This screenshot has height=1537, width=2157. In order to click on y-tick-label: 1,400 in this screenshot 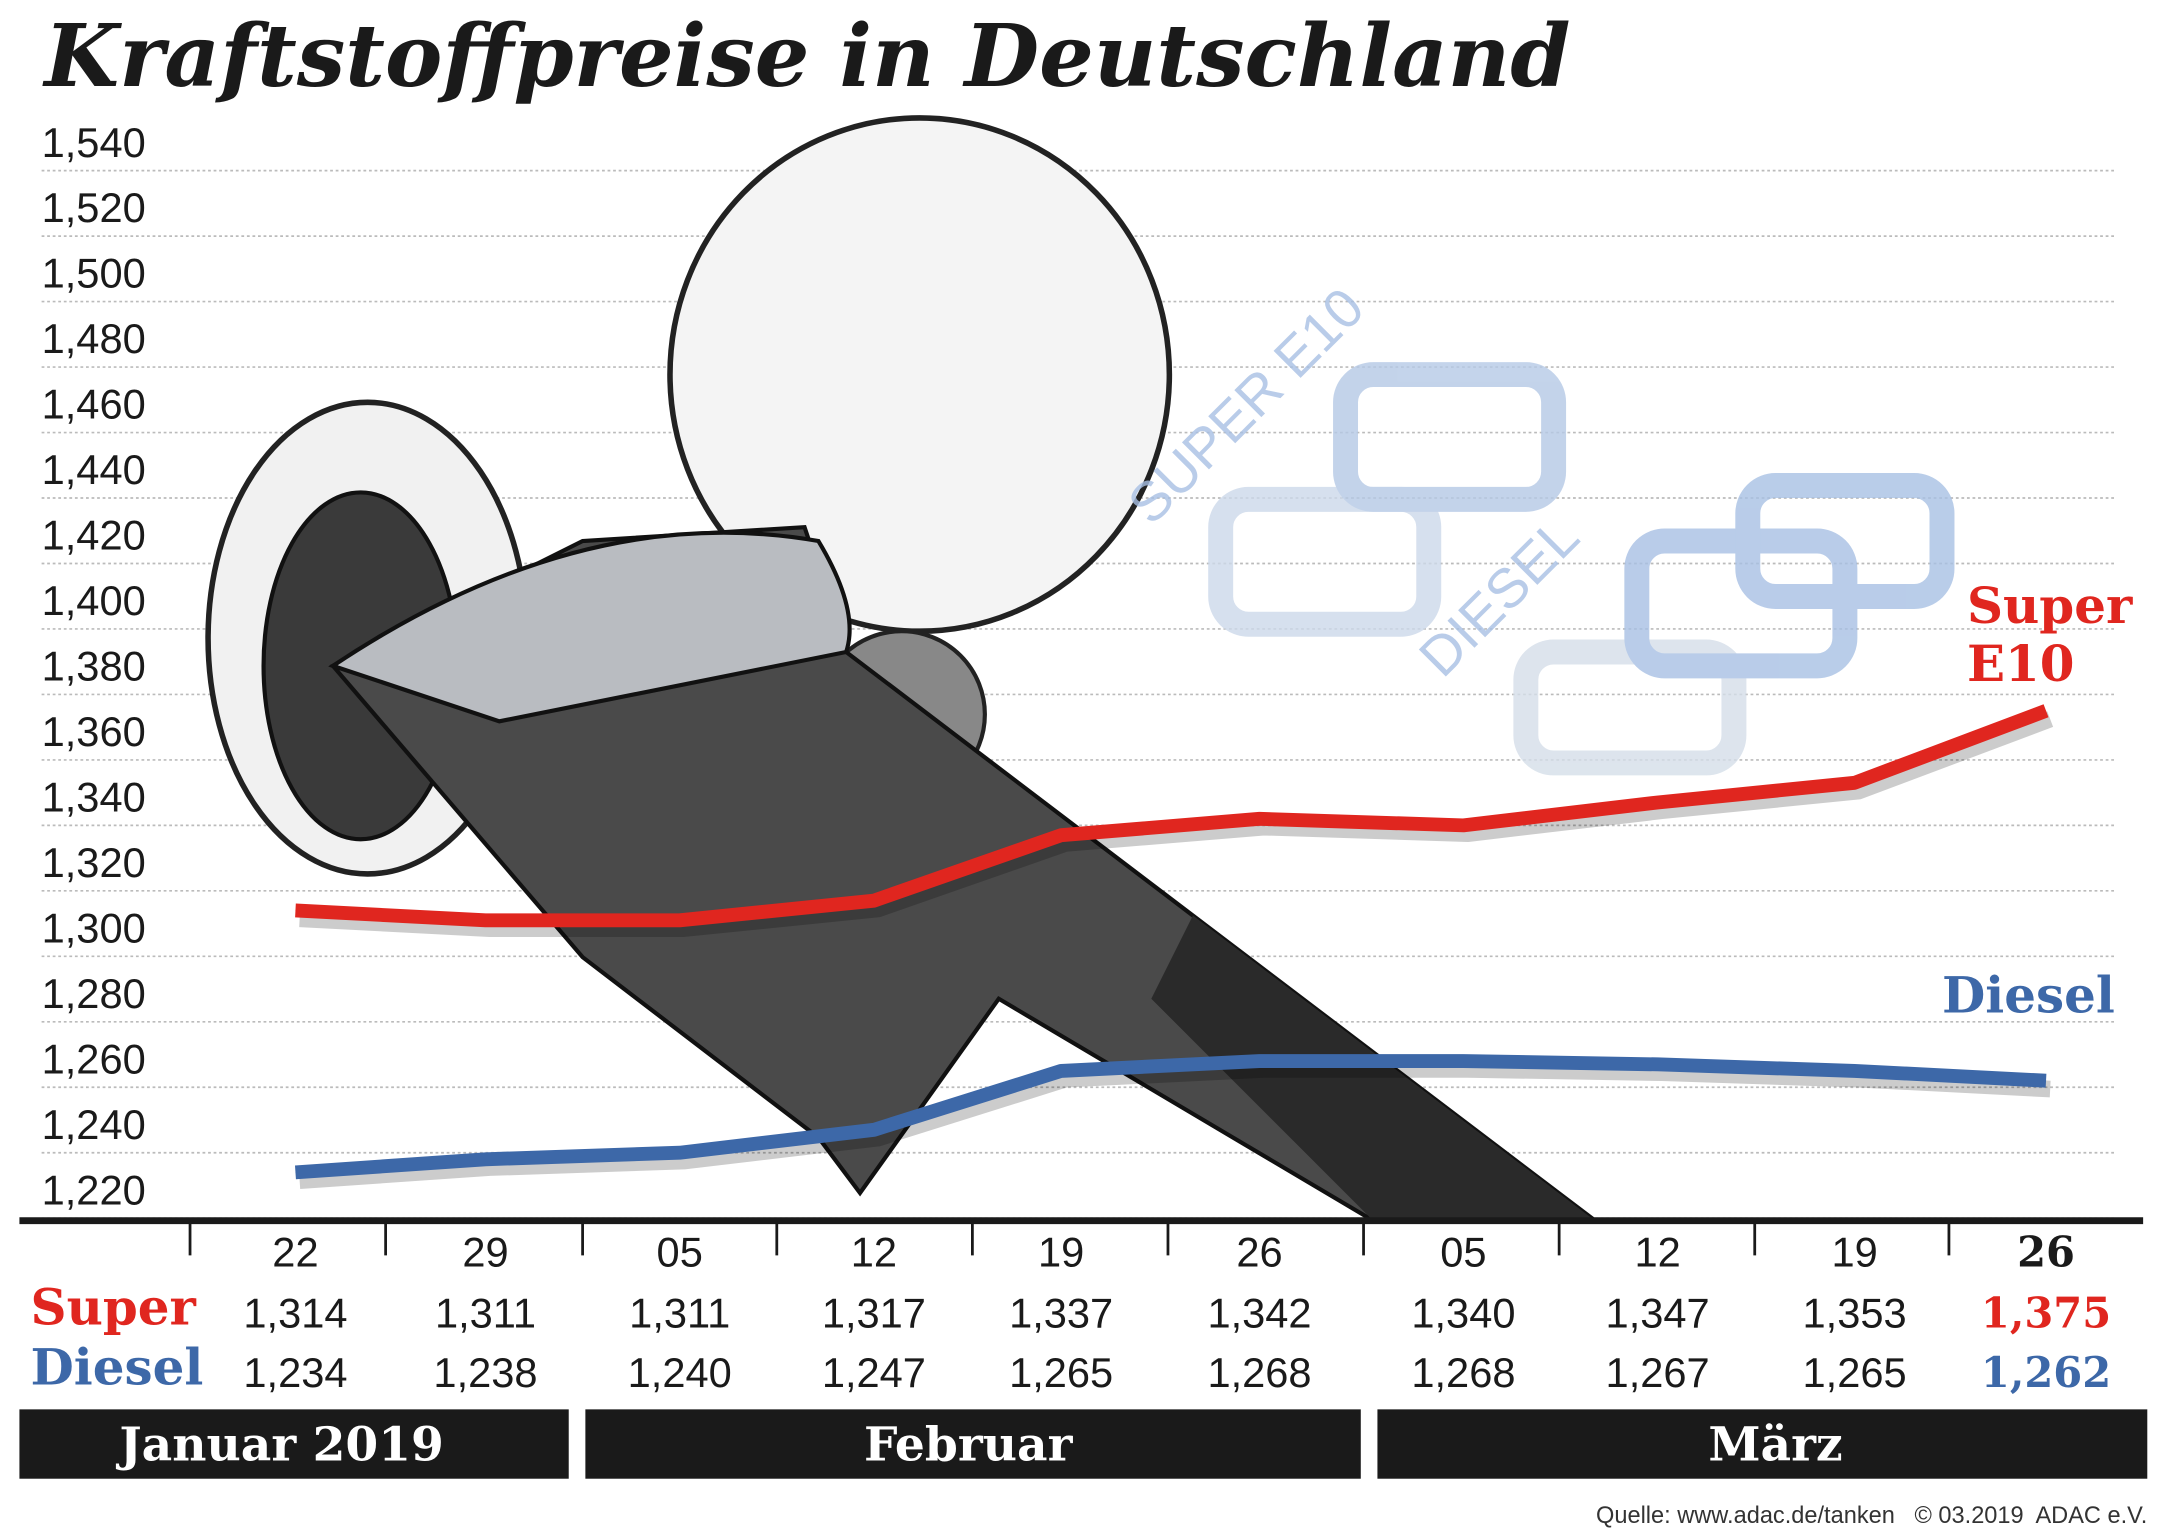, I will do `click(94, 600)`.